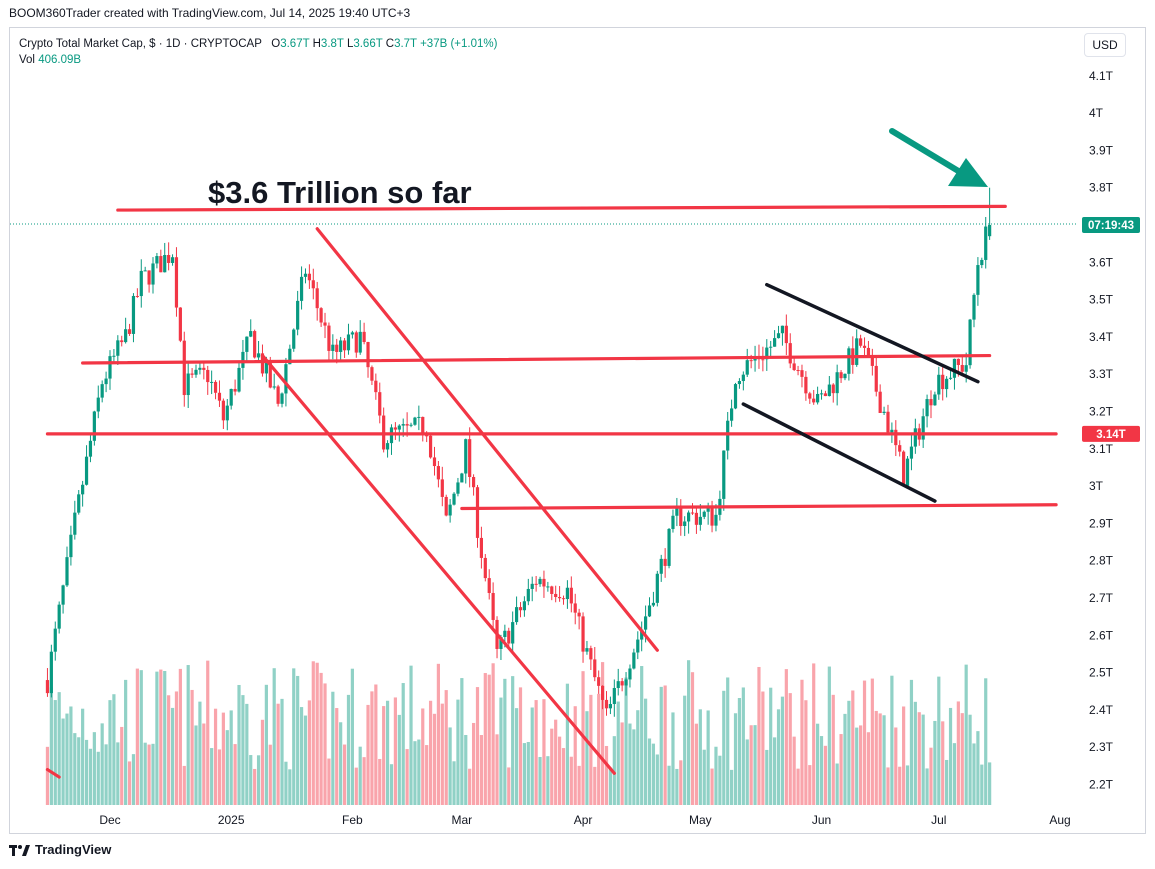 The height and width of the screenshot is (869, 1155). What do you see at coordinates (518, 732) in the screenshot?
I see `volume-bars` at bounding box center [518, 732].